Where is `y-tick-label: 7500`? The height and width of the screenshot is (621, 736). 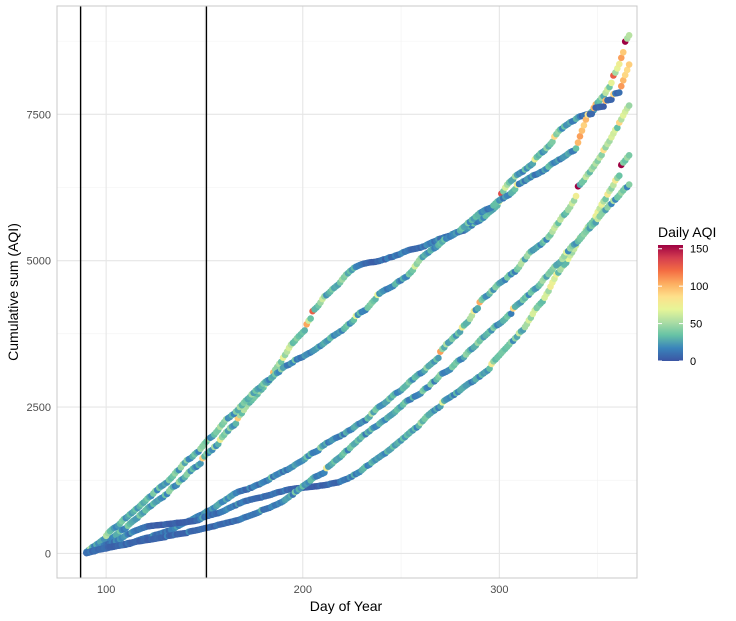 y-tick-label: 7500 is located at coordinates (39, 115).